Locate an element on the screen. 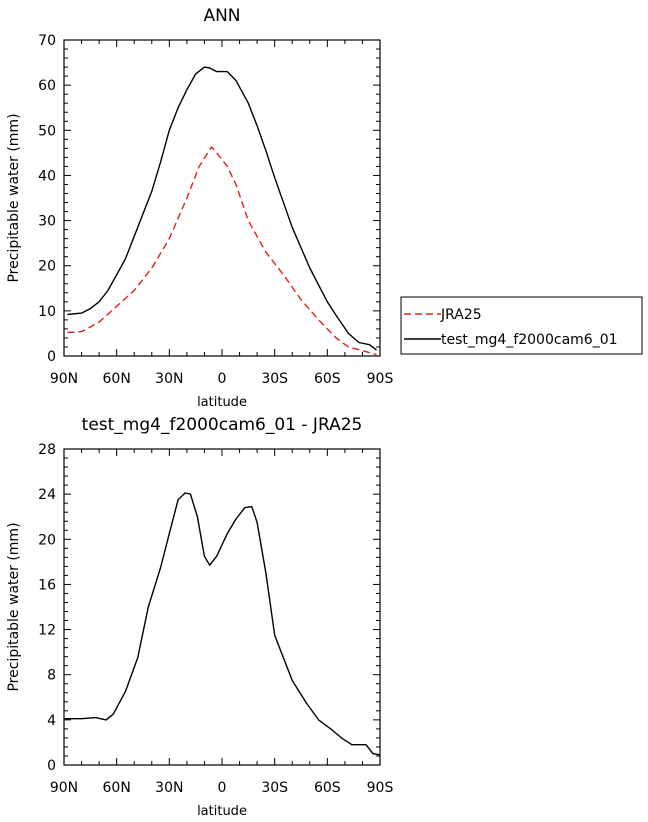  y-tick-label: 10 is located at coordinates (47, 312).